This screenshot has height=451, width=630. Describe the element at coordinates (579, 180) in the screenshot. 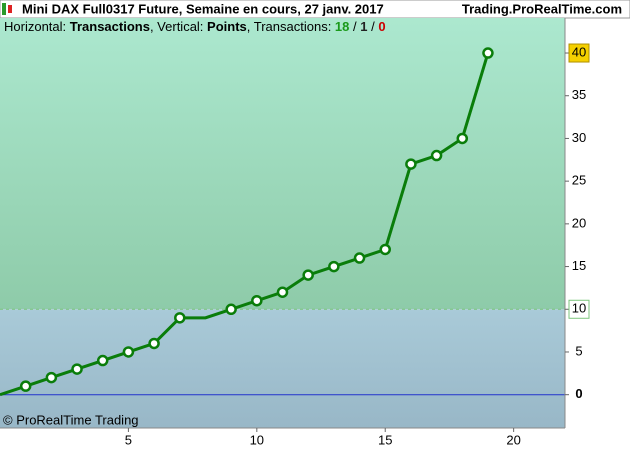

I see `y-tick-label: 25` at that location.